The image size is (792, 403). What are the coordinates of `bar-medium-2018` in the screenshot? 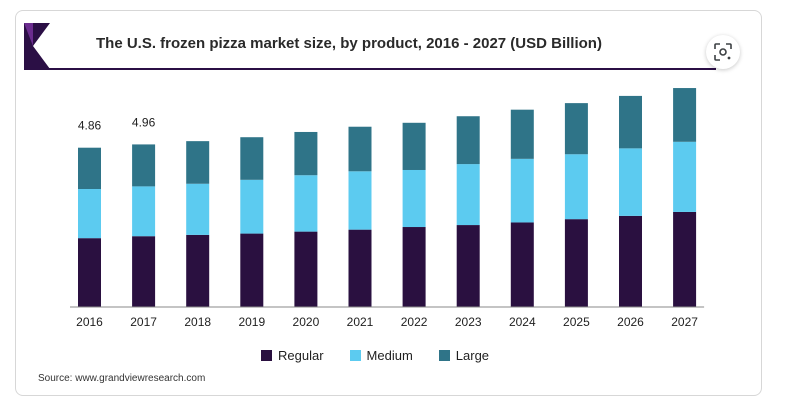 It's located at (198, 209).